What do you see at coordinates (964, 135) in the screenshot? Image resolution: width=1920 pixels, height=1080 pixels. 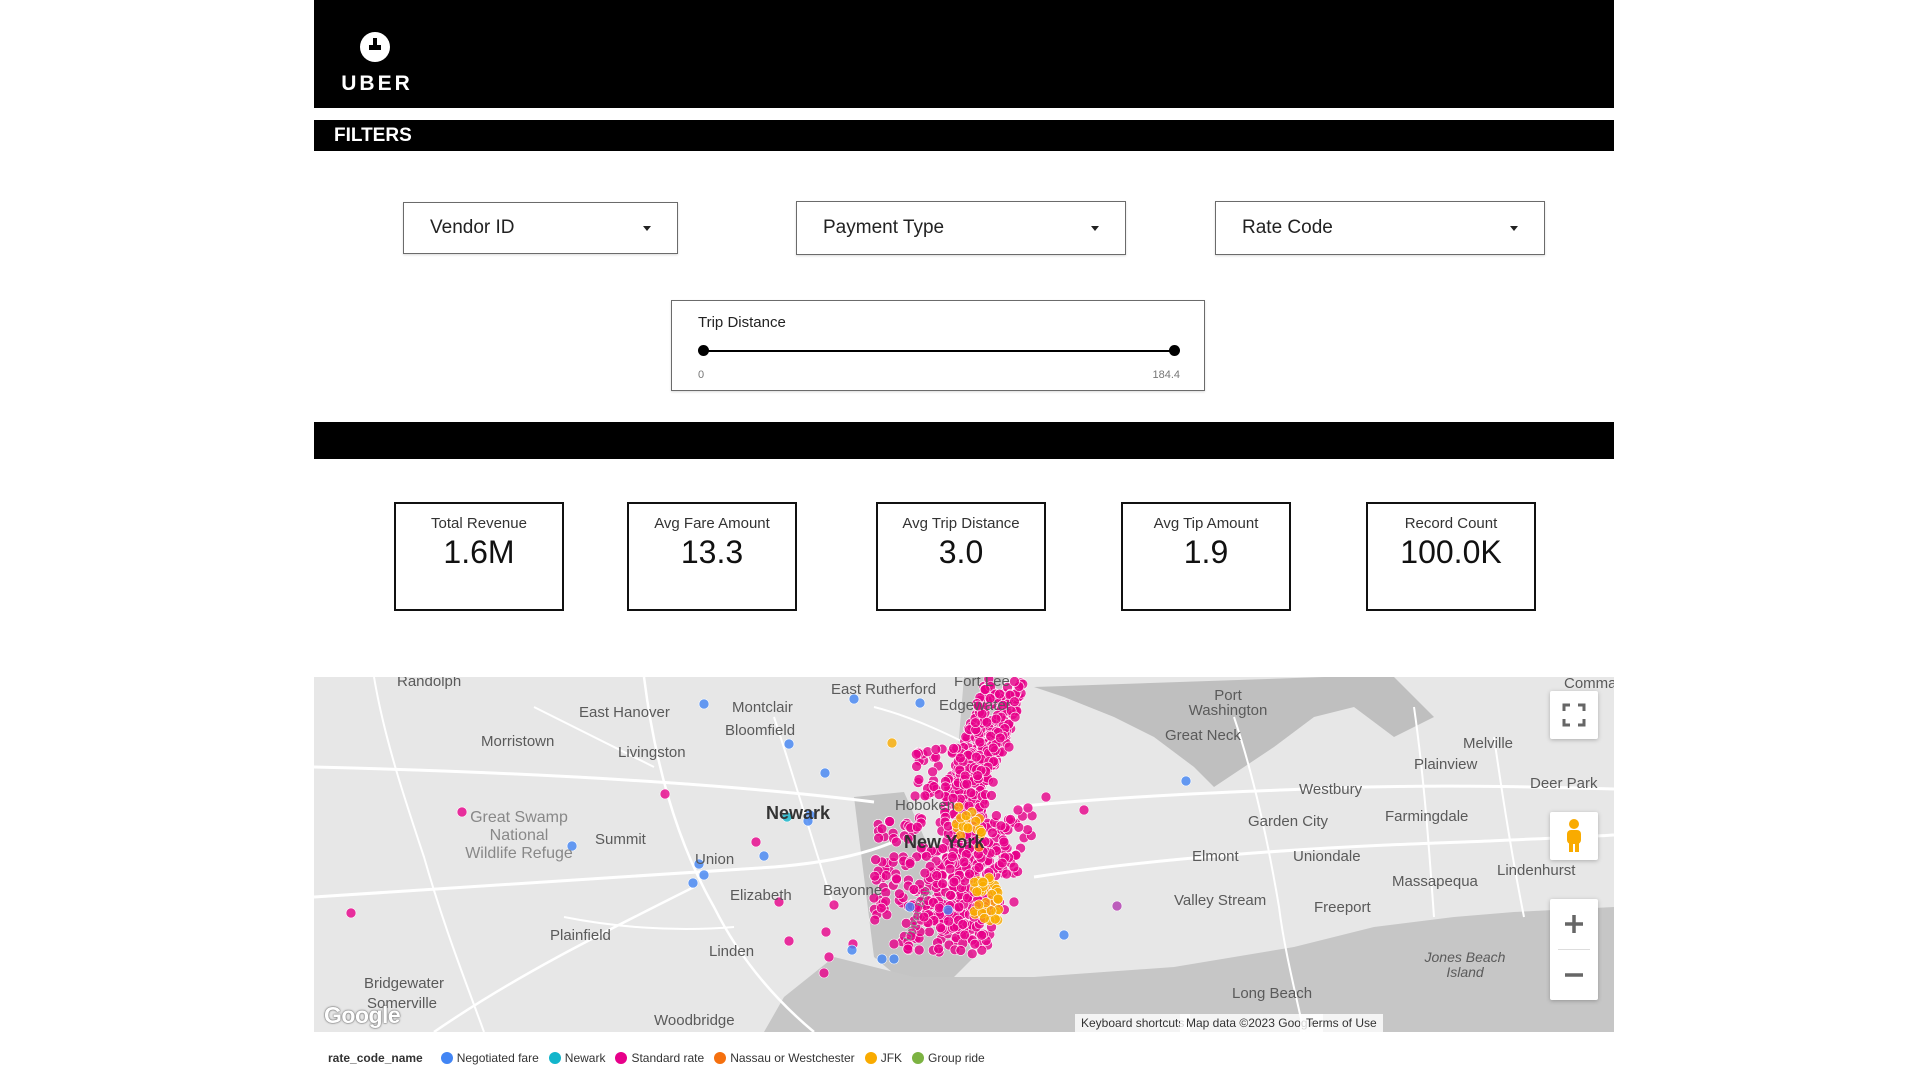 I see `filters-header: FILTERS` at bounding box center [964, 135].